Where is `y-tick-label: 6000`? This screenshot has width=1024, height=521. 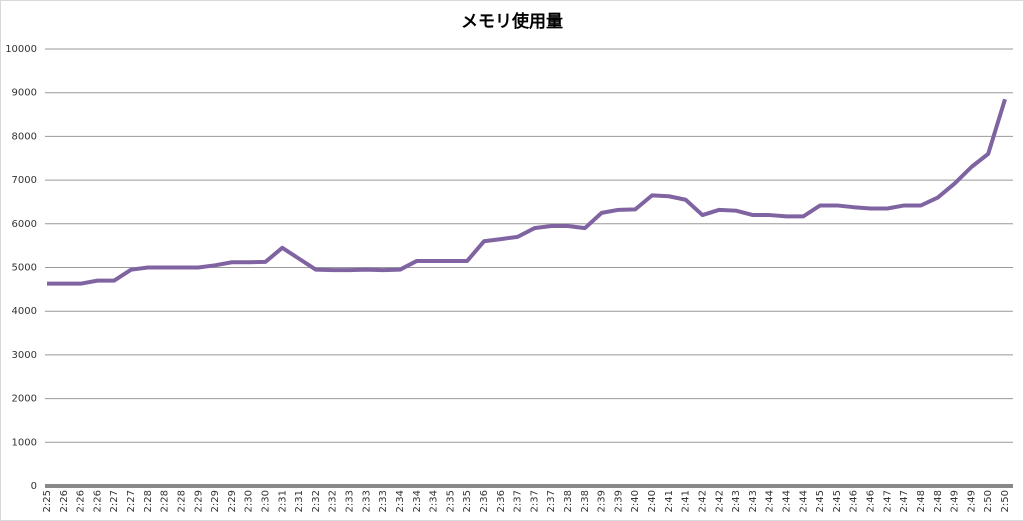 y-tick-label: 6000 is located at coordinates (24, 224).